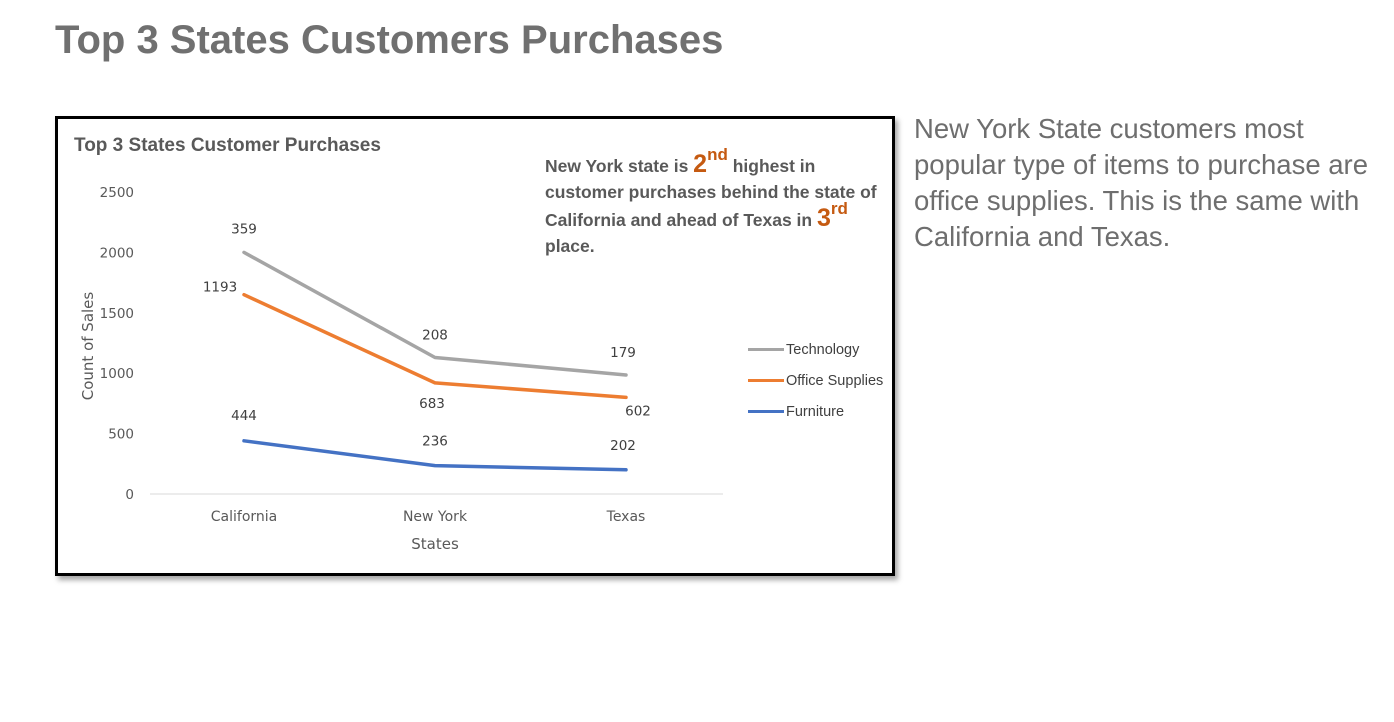 The width and height of the screenshot is (1394, 722). Describe the element at coordinates (117, 374) in the screenshot. I see `y-tick-label: 1000` at that location.